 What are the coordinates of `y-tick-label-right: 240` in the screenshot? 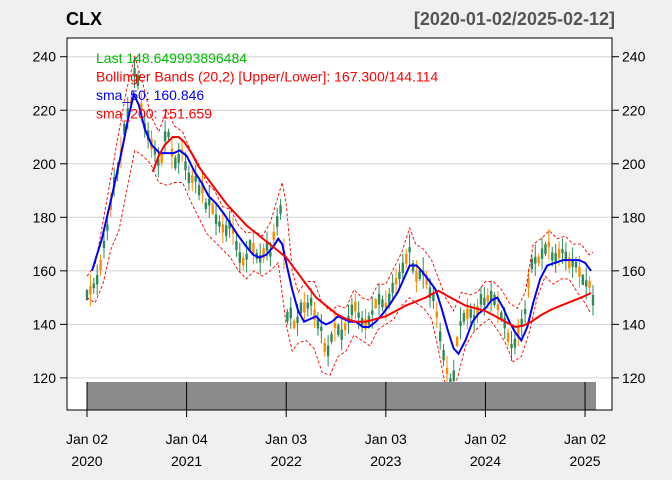 It's located at (634, 57).